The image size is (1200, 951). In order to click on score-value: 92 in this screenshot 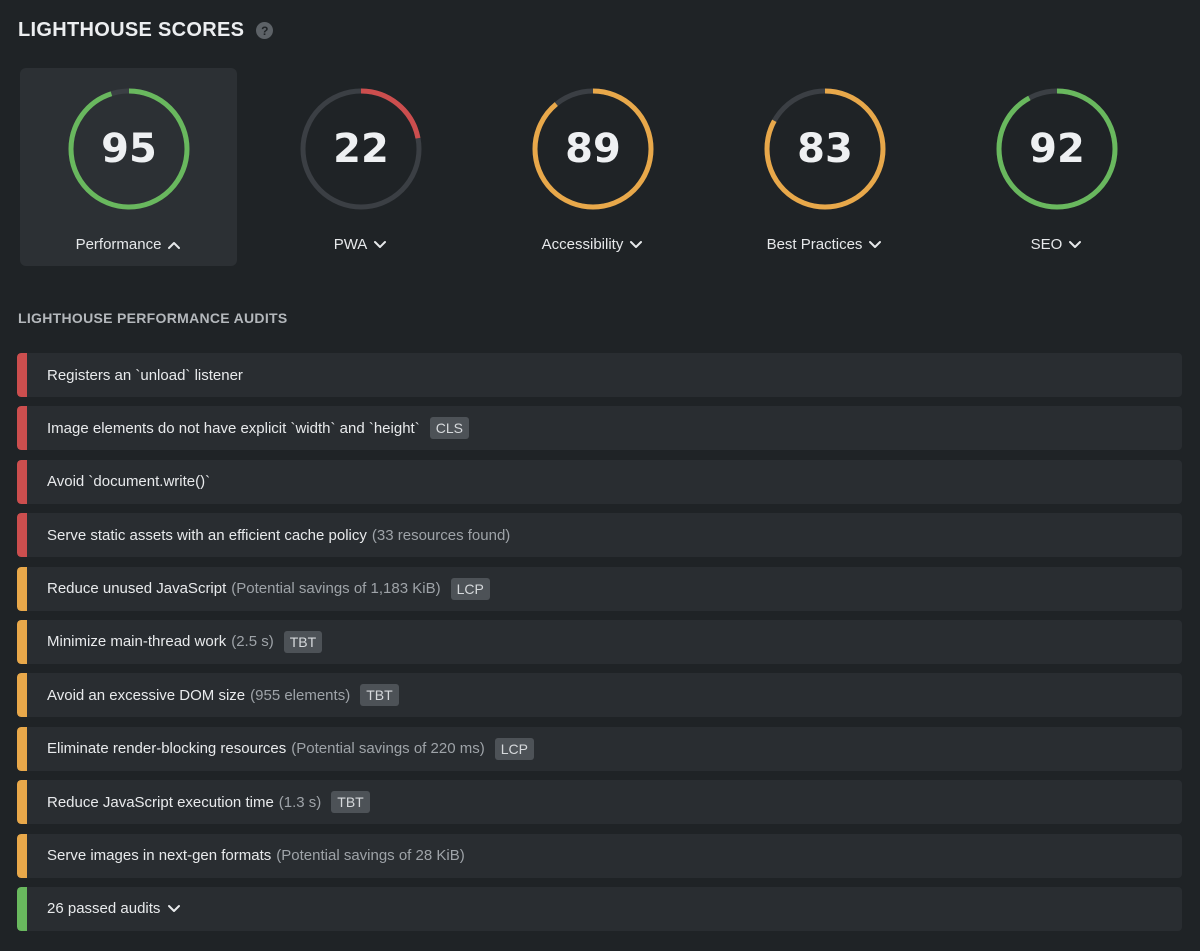, I will do `click(1057, 149)`.